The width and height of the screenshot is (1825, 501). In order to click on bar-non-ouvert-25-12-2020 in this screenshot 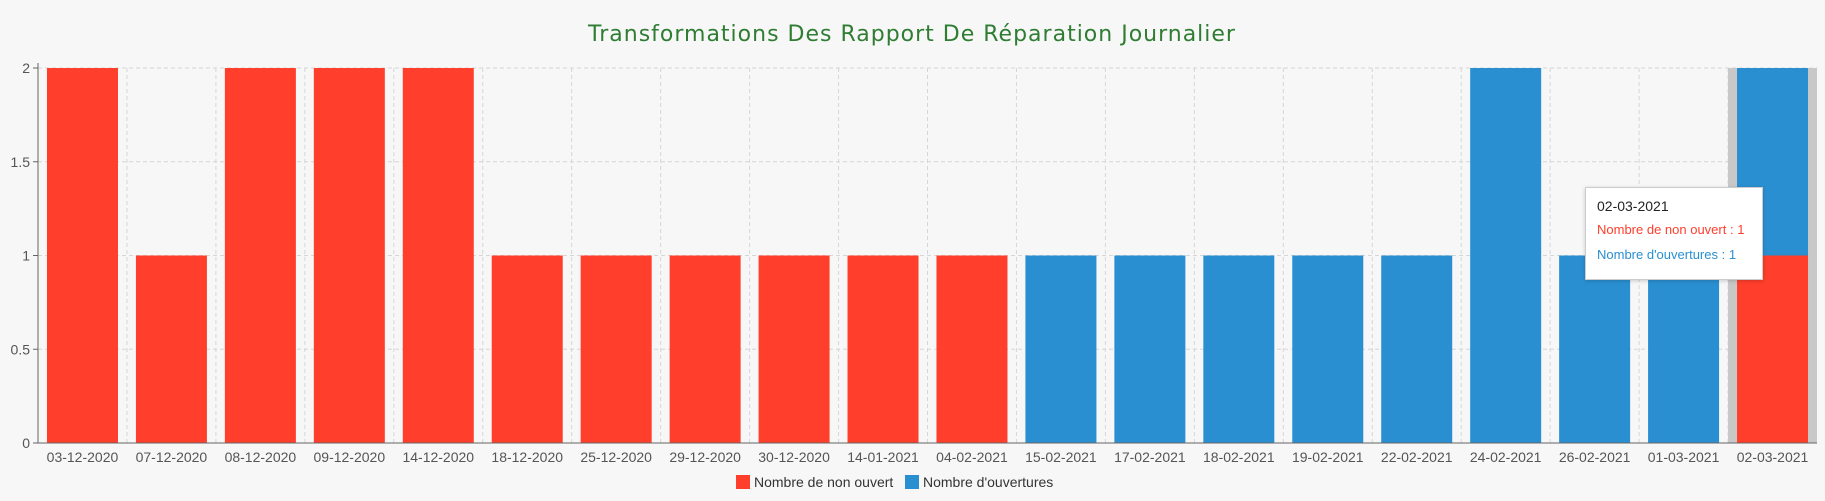, I will do `click(616, 349)`.